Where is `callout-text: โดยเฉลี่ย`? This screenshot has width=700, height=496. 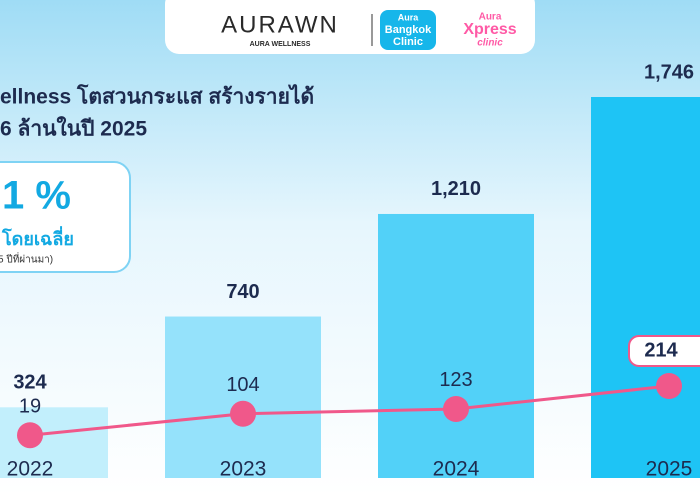
callout-text: โดยเฉลี่ย is located at coordinates (37, 237).